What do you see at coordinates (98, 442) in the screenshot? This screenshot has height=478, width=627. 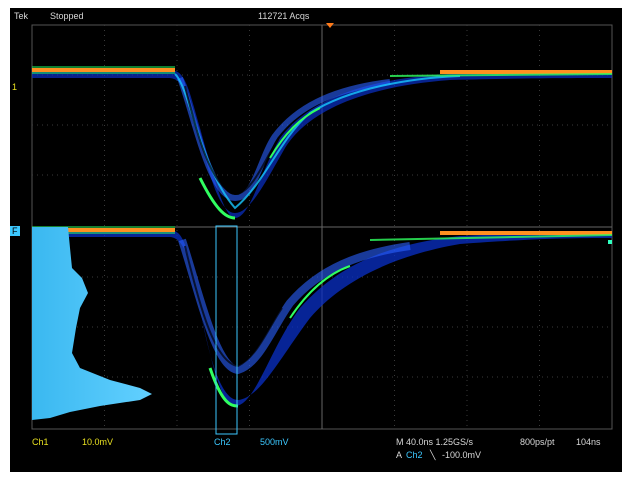 I see `ch1-scale: 10.0mV` at bounding box center [98, 442].